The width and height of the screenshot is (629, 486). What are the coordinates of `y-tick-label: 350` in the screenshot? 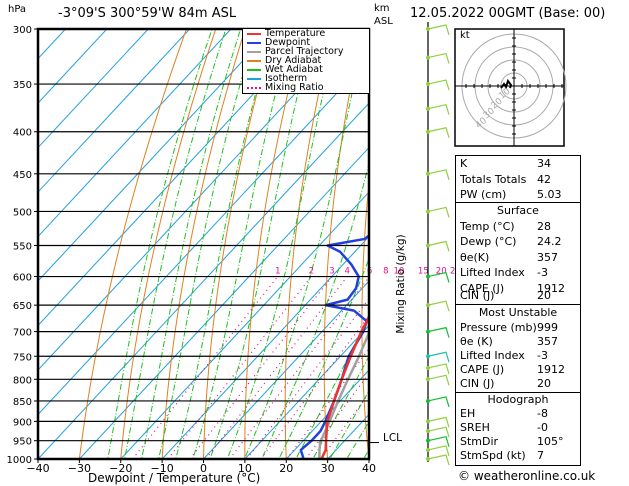 It's located at (22, 85).